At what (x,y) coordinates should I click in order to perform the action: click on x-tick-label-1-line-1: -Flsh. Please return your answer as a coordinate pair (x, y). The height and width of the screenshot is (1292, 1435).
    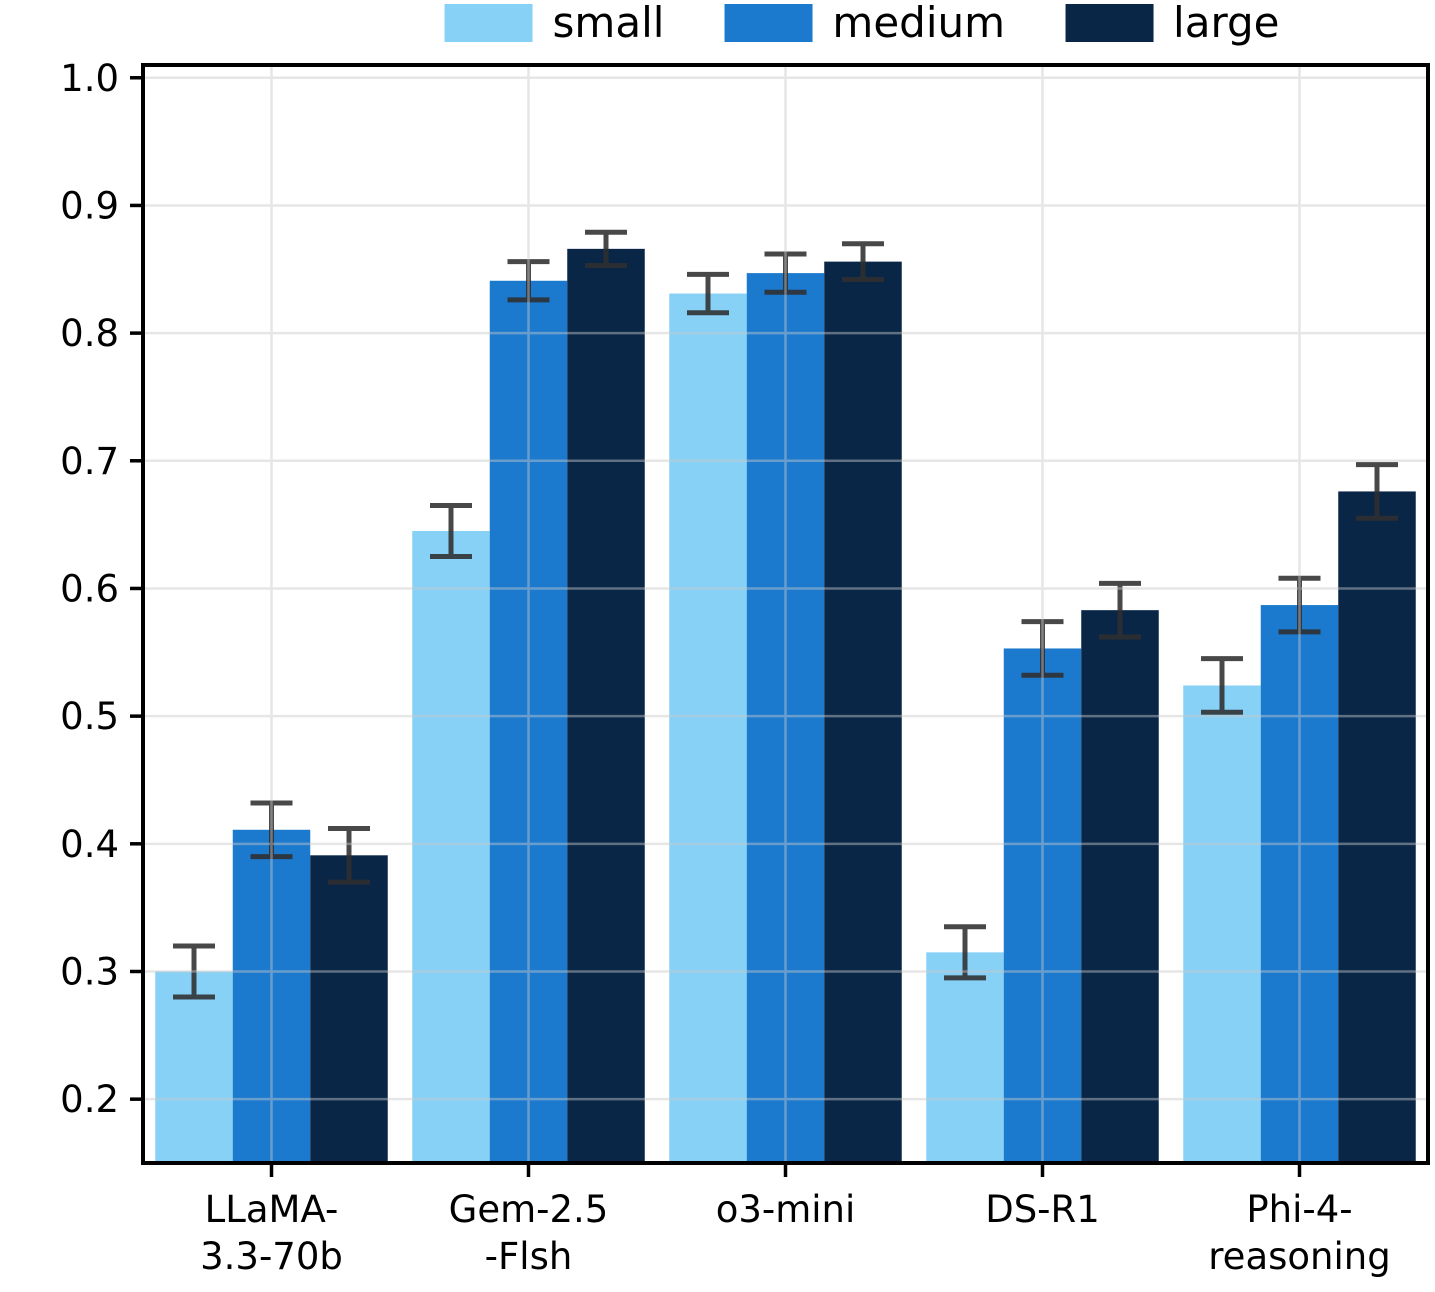
    Looking at the image, I should click on (529, 1256).